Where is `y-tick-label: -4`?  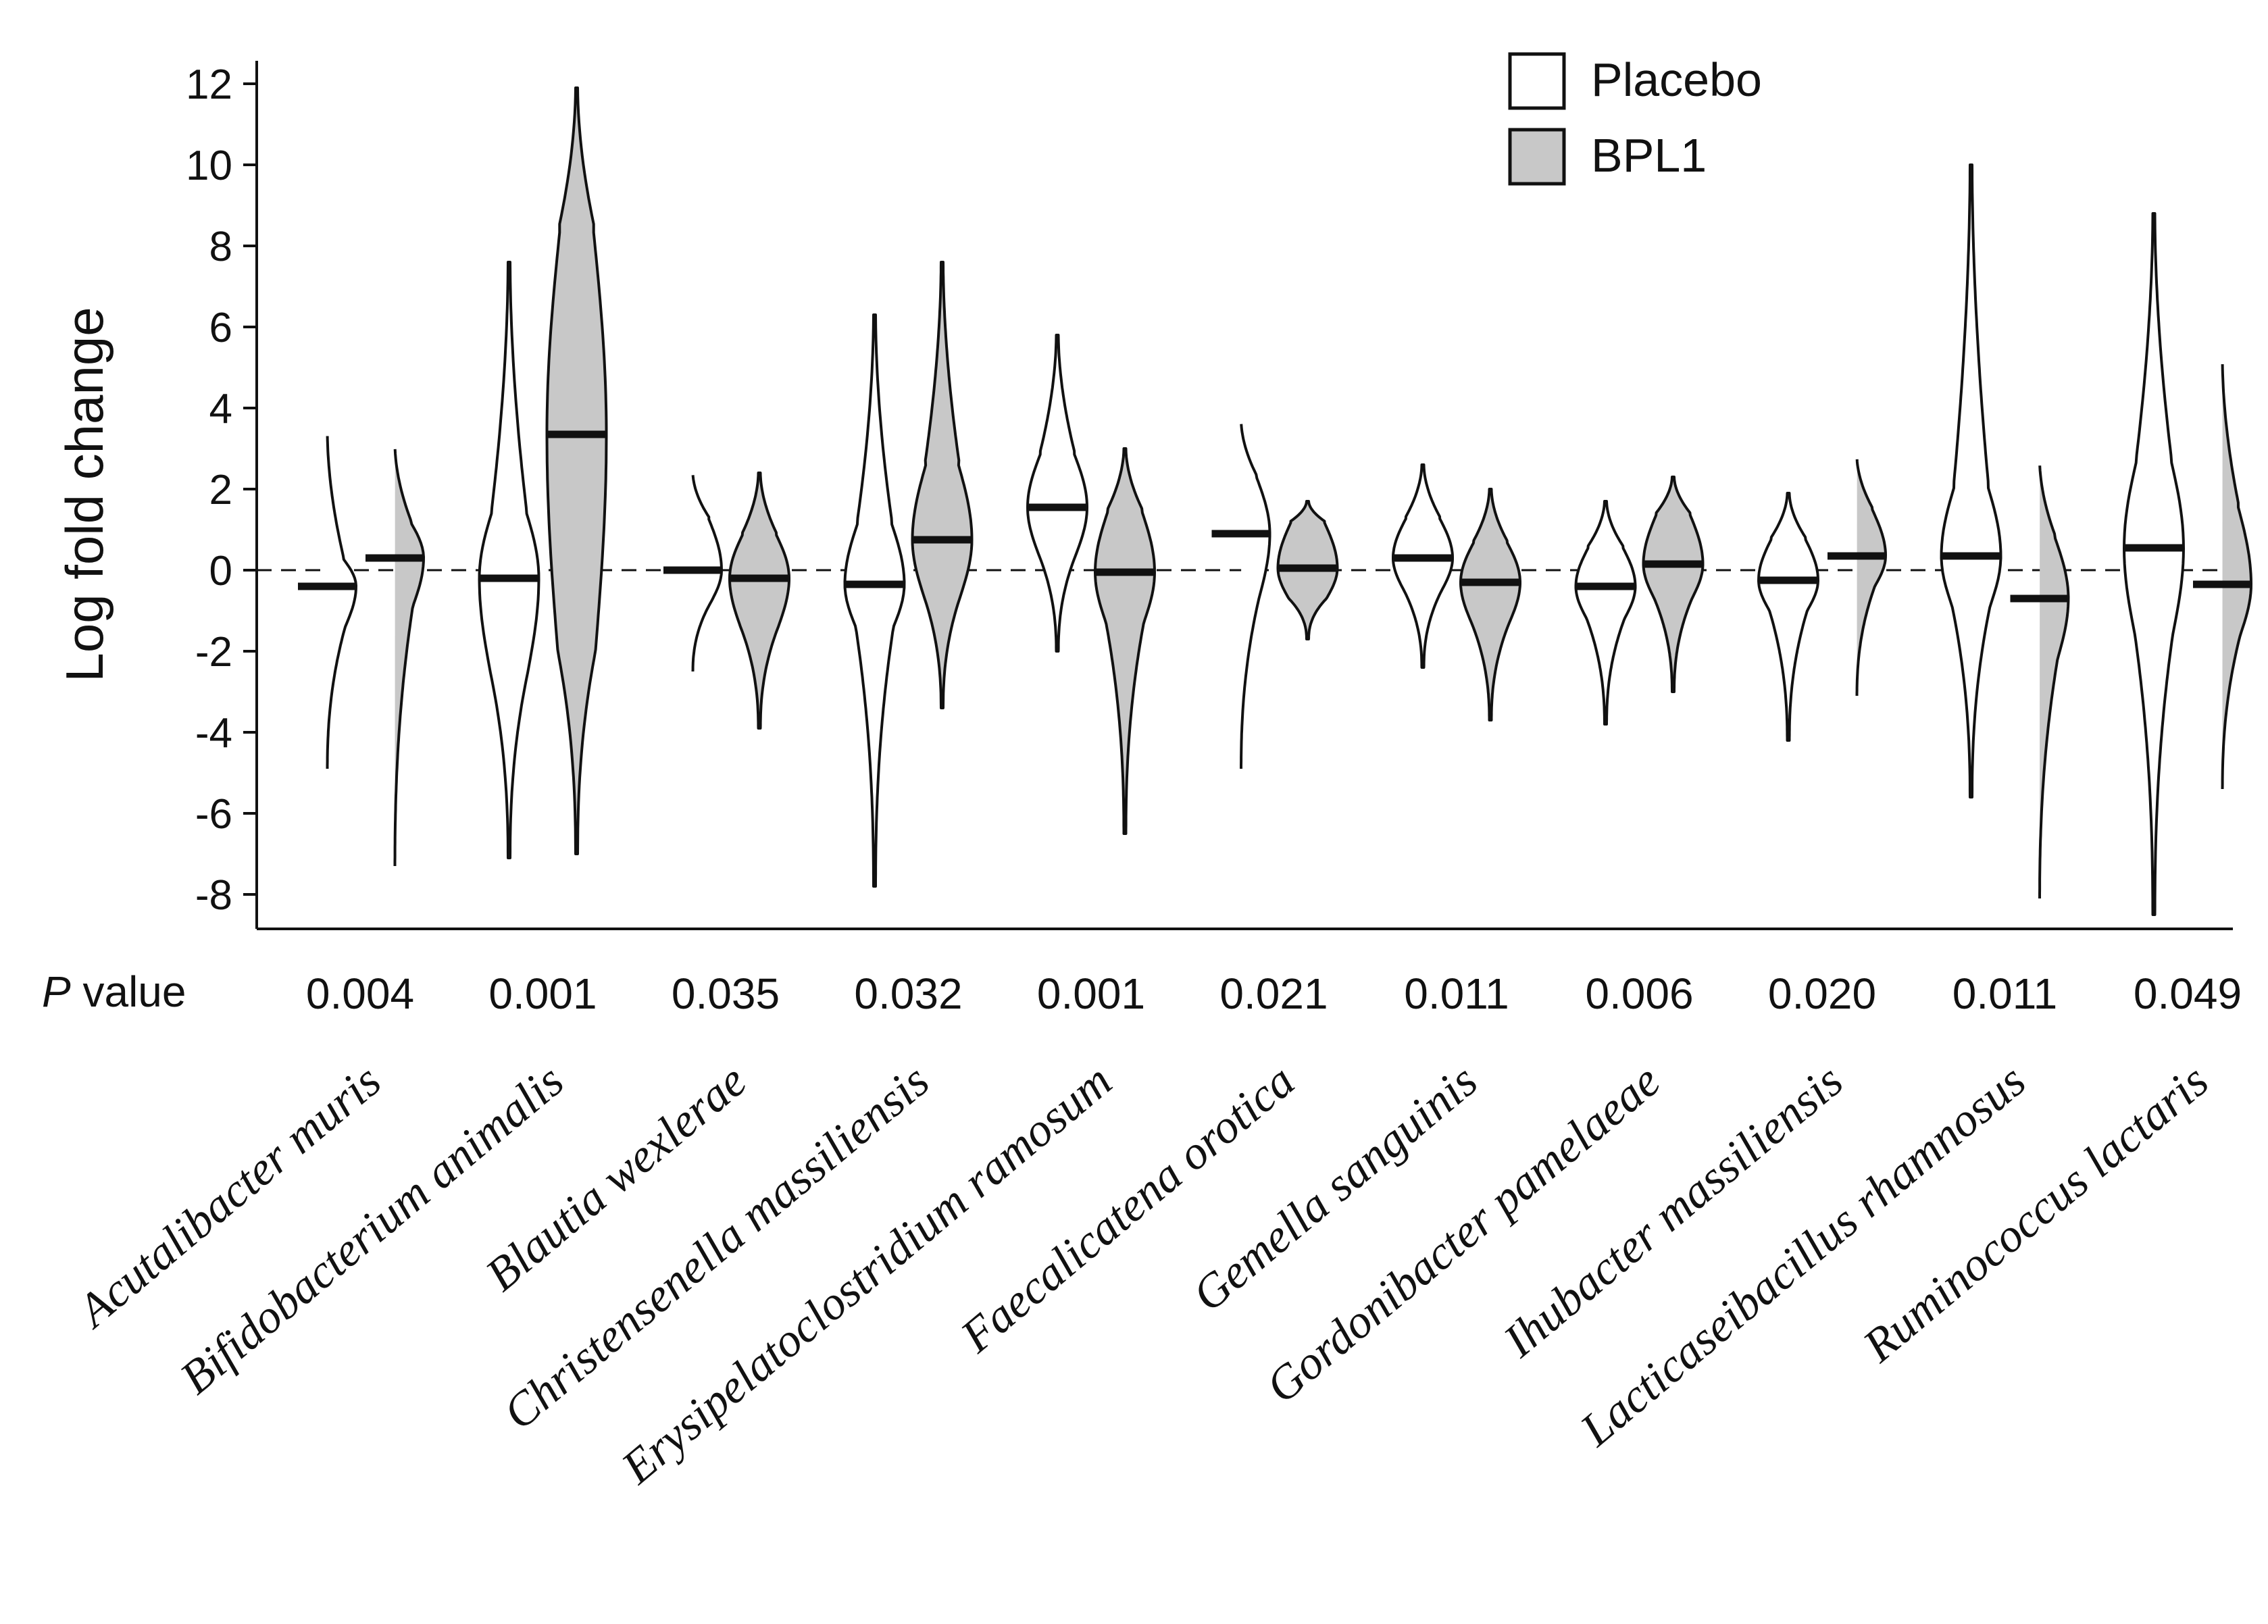 y-tick-label: -4 is located at coordinates (214, 733).